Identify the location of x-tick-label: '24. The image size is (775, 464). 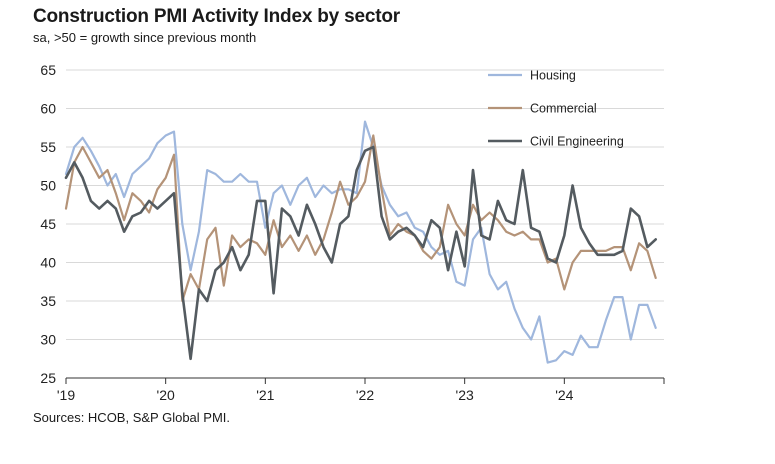
(564, 395).